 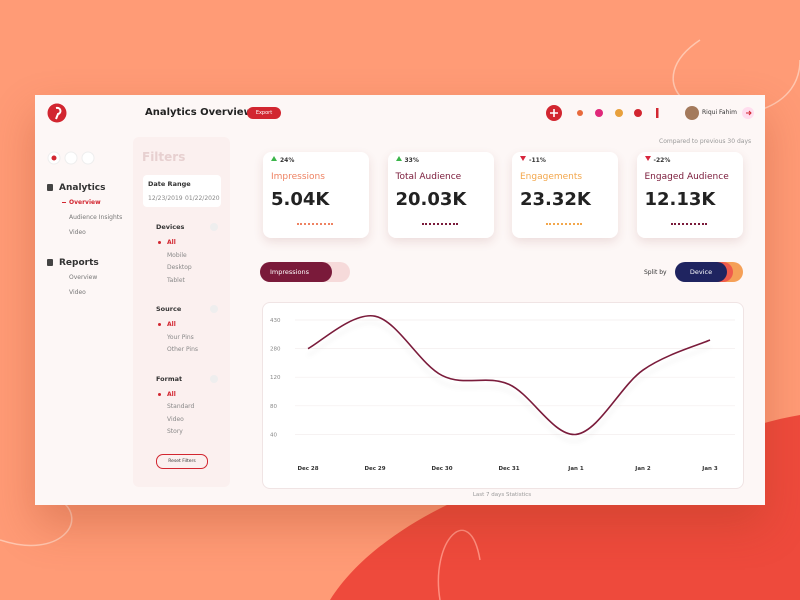 What do you see at coordinates (441, 469) in the screenshot?
I see `x-tick-label: Dec 30` at bounding box center [441, 469].